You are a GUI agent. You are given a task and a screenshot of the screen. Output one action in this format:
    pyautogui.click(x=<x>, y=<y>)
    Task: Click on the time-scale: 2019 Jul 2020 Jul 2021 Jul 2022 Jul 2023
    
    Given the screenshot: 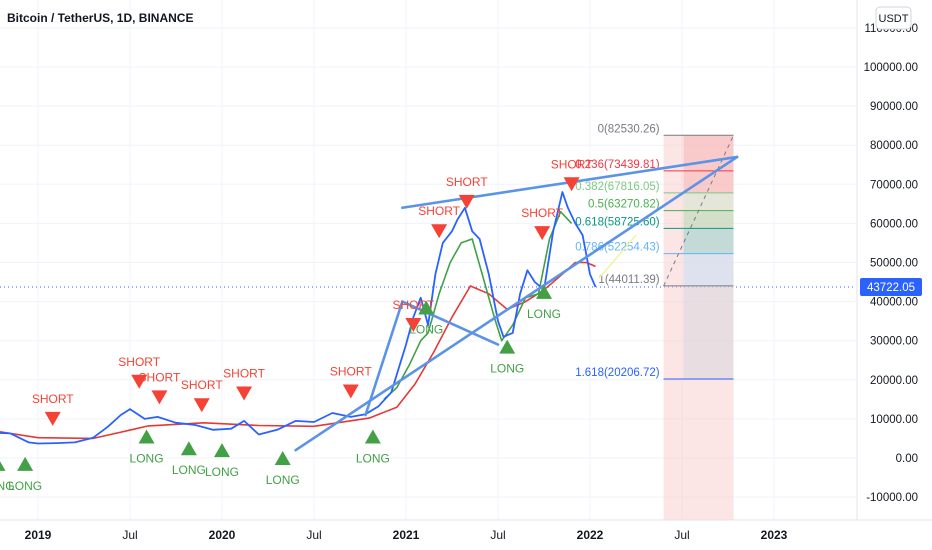 What is the action you would take?
    pyautogui.click(x=406, y=535)
    